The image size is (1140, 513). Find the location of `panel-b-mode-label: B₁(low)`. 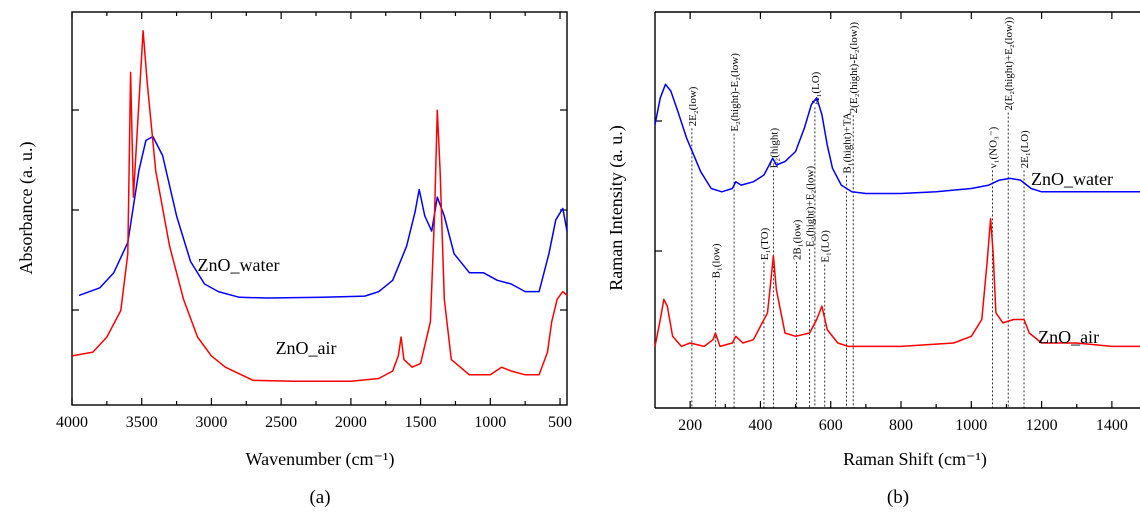

panel-b-mode-label: B₁(low) is located at coordinates (716, 260).